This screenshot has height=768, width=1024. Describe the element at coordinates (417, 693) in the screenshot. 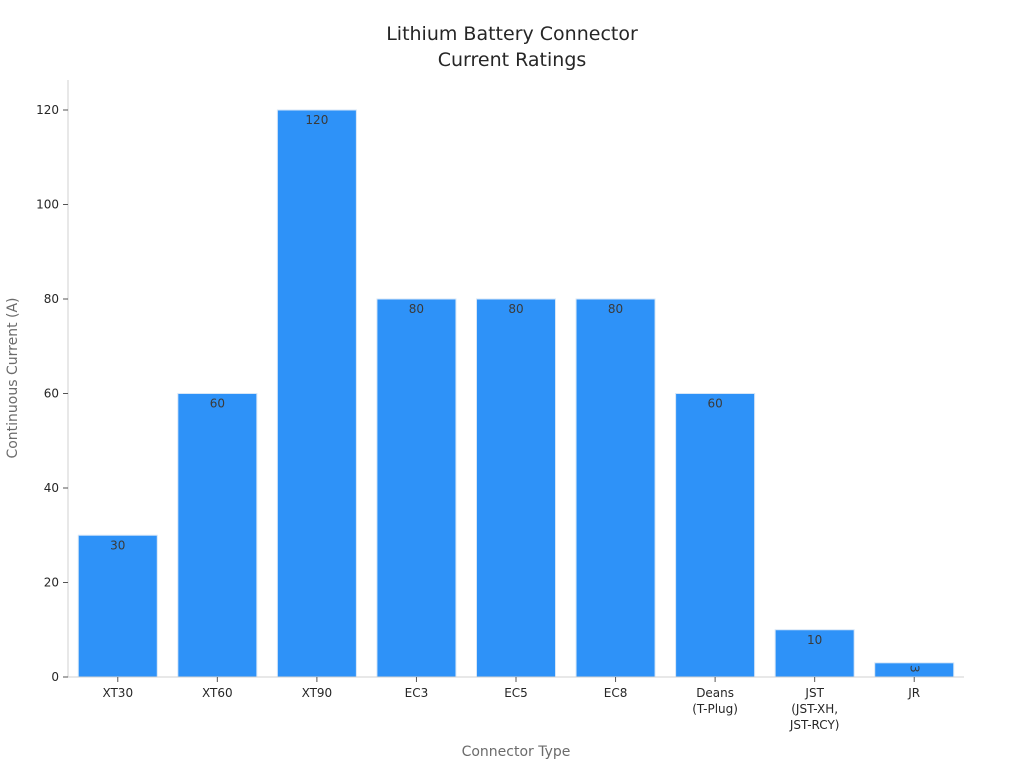

I see `x-tick-label: EC3` at that location.